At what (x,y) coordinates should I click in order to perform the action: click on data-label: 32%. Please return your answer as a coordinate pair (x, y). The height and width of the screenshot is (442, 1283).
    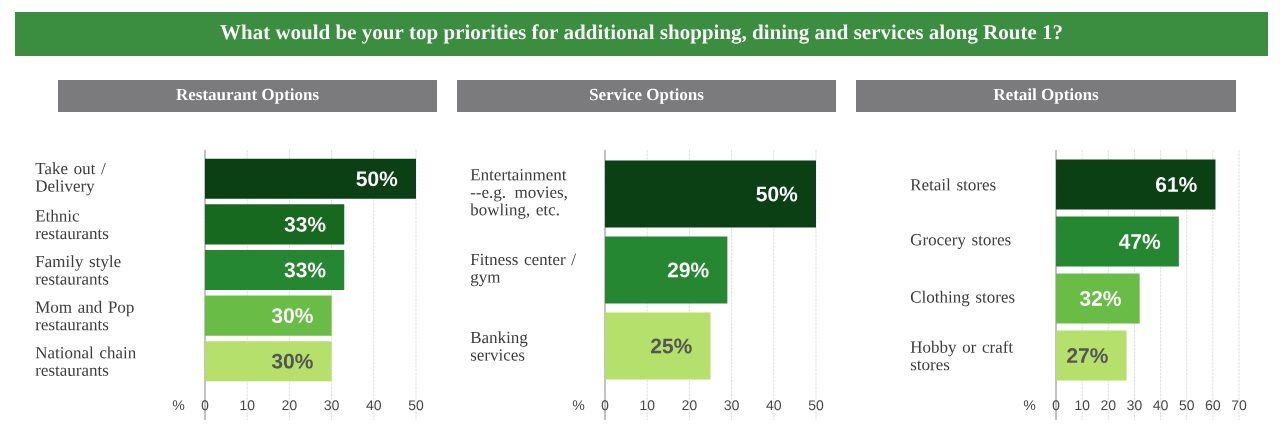
    Looking at the image, I should click on (1100, 298).